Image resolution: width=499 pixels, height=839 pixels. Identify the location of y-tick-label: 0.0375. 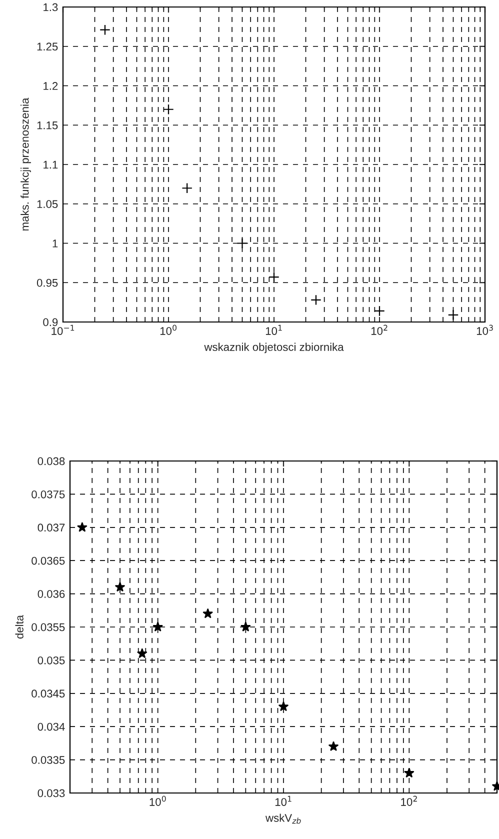
(48, 494).